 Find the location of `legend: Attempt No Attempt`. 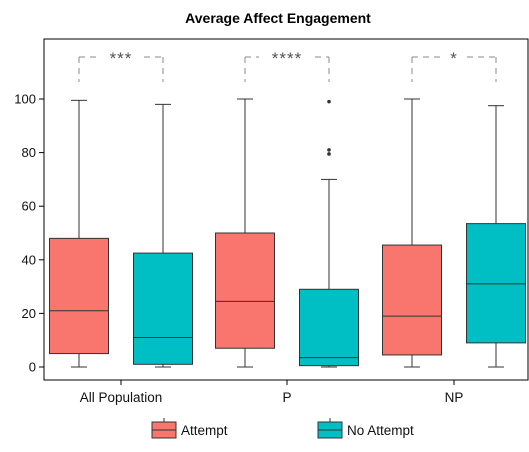

legend: Attempt No Attempt is located at coordinates (282, 428).